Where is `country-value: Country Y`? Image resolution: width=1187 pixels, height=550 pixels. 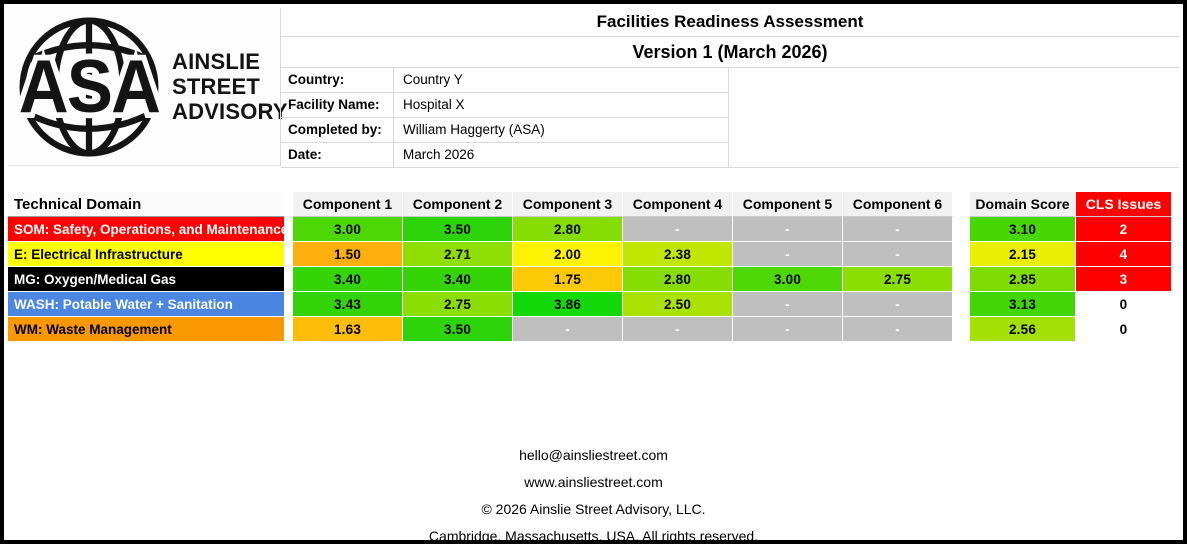
country-value: Country Y is located at coordinates (561, 80).